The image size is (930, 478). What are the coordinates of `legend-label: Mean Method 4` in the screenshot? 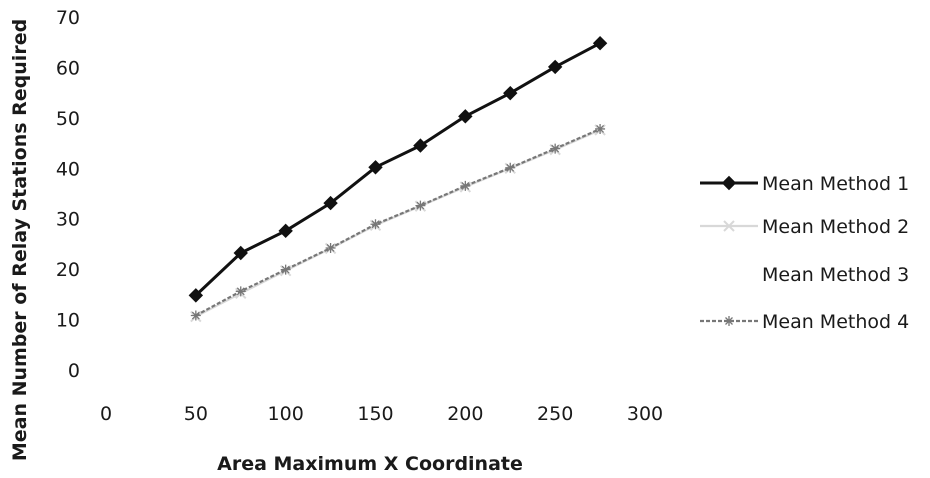 It's located at (835, 322).